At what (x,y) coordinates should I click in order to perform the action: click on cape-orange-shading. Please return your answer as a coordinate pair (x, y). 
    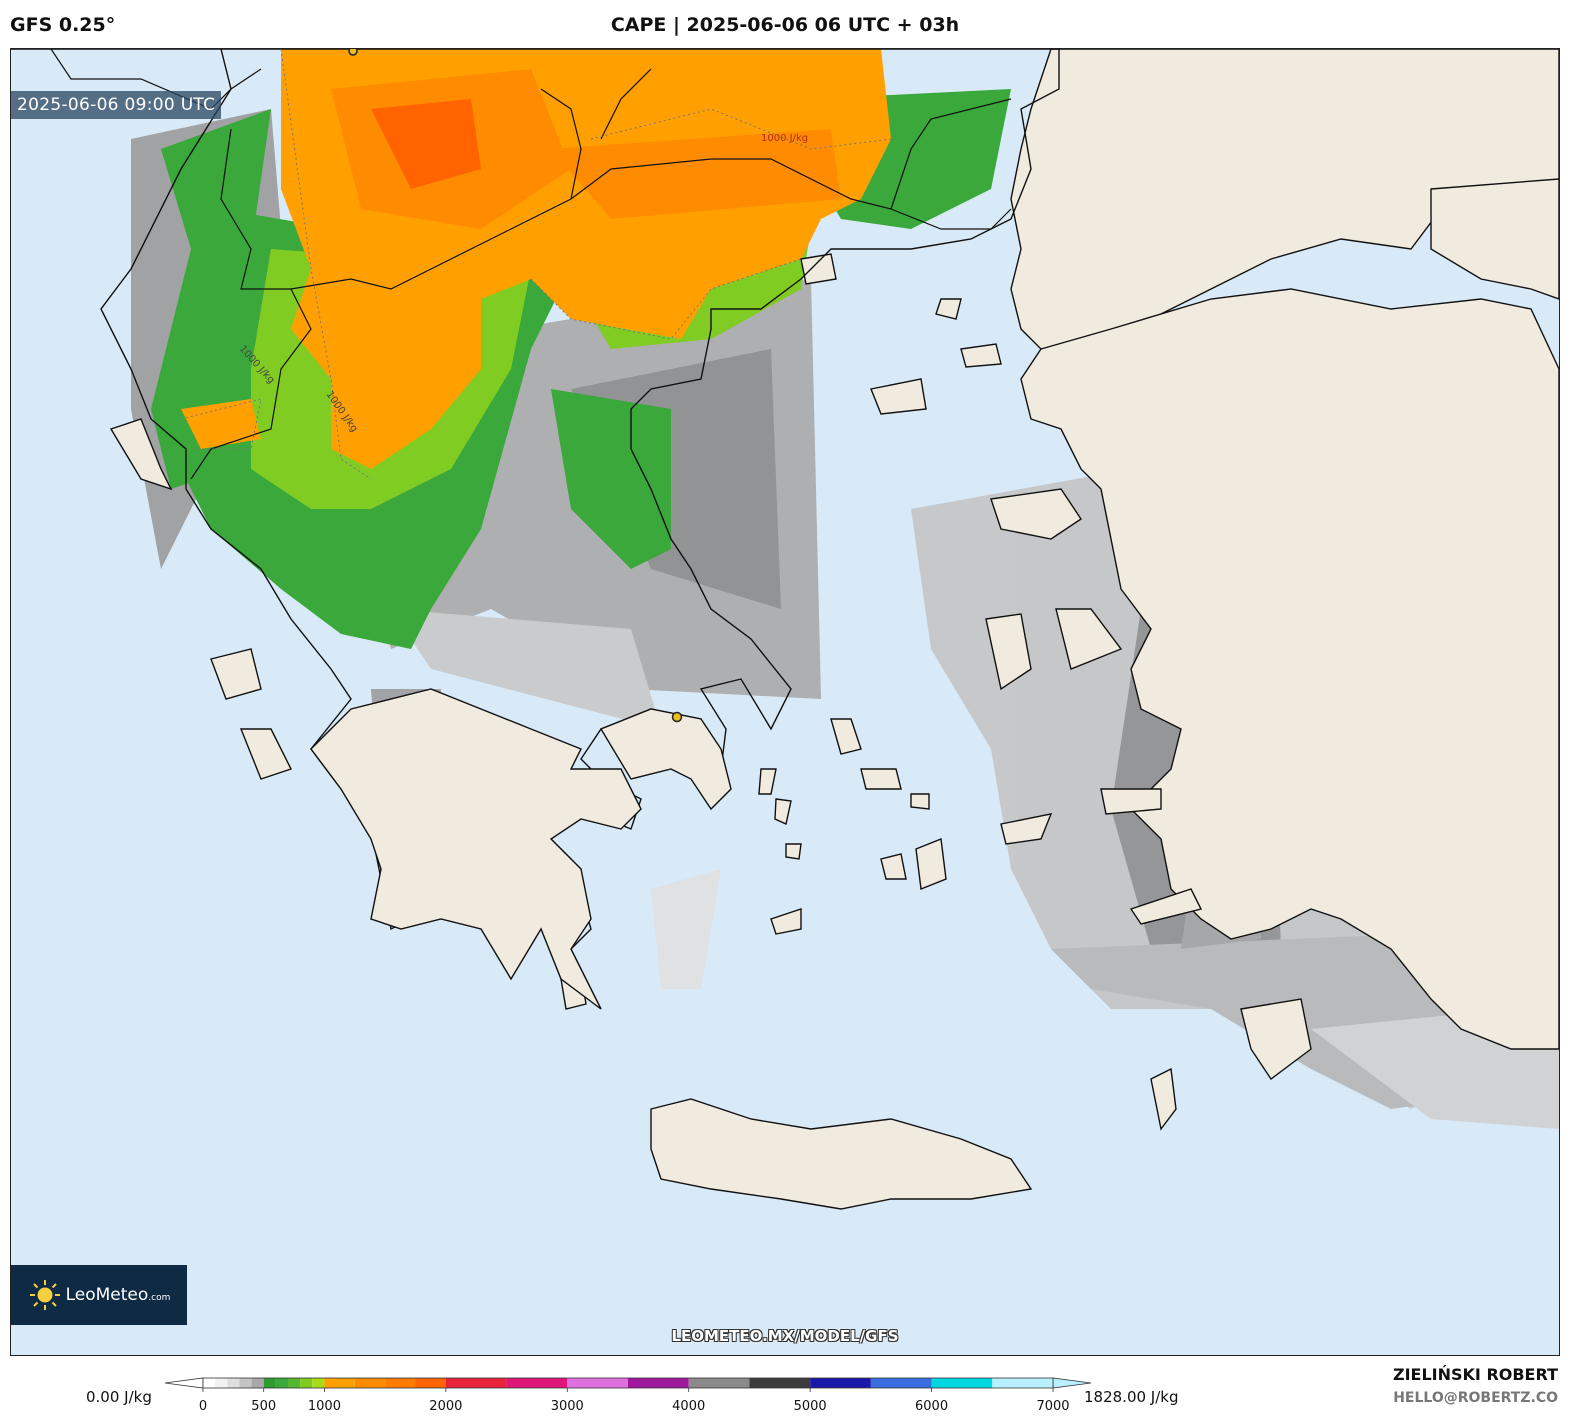
    Looking at the image, I should click on (536, 259).